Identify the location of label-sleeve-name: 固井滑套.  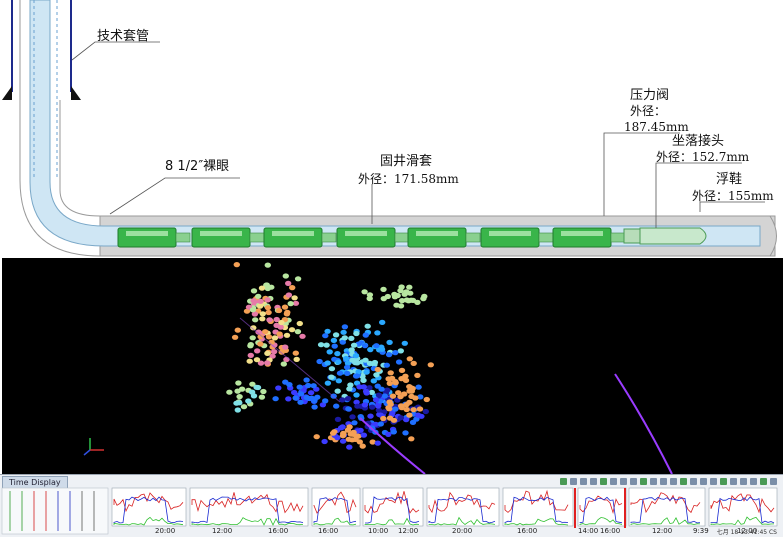
(406, 161).